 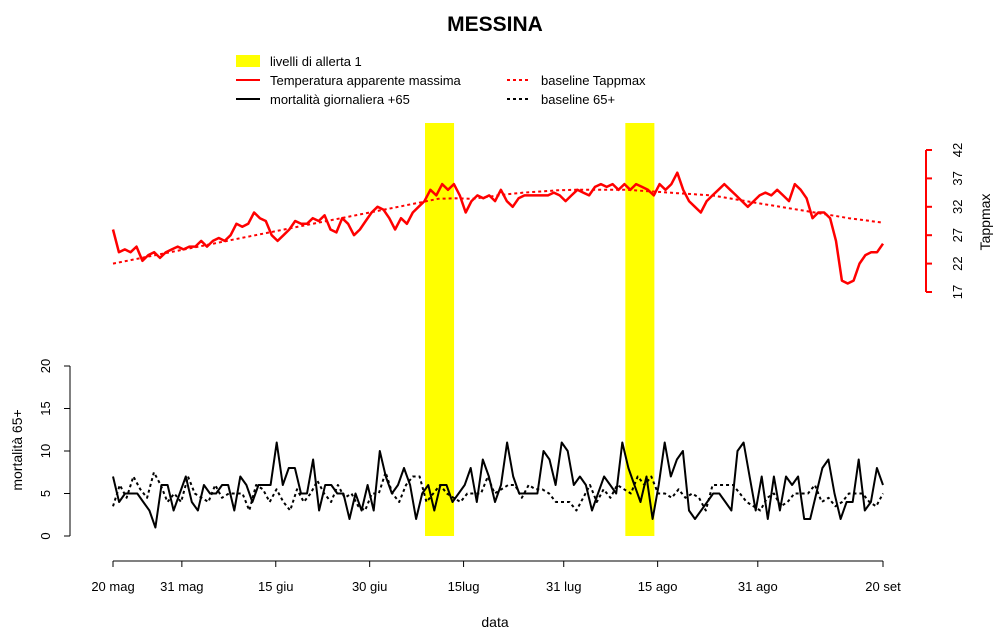 I want to click on temperature-line, so click(x=498, y=228).